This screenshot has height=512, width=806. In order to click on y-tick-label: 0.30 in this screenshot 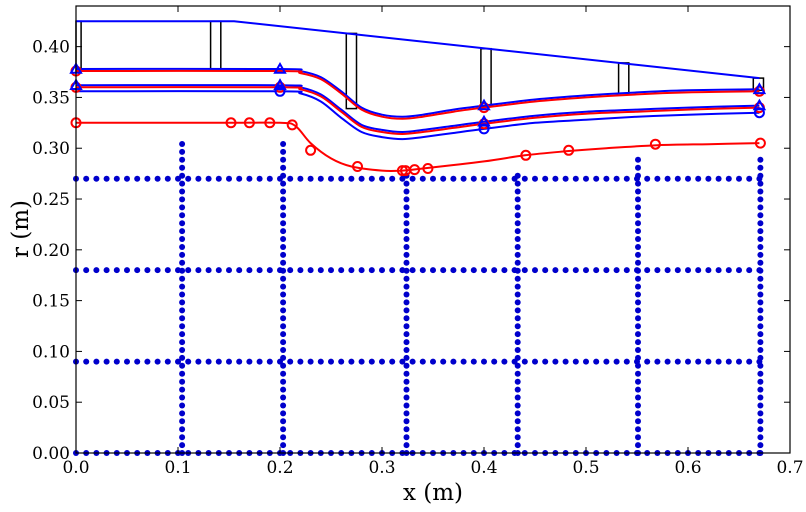, I will do `click(51, 149)`.